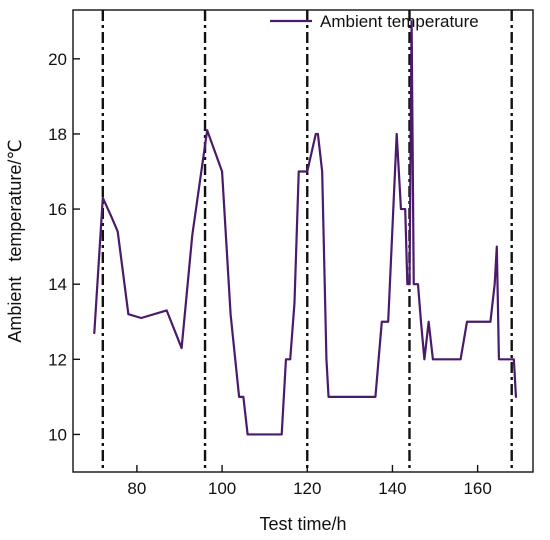 Image resolution: width=550 pixels, height=540 pixels. What do you see at coordinates (392, 488) in the screenshot?
I see `x-tick-label: 140` at bounding box center [392, 488].